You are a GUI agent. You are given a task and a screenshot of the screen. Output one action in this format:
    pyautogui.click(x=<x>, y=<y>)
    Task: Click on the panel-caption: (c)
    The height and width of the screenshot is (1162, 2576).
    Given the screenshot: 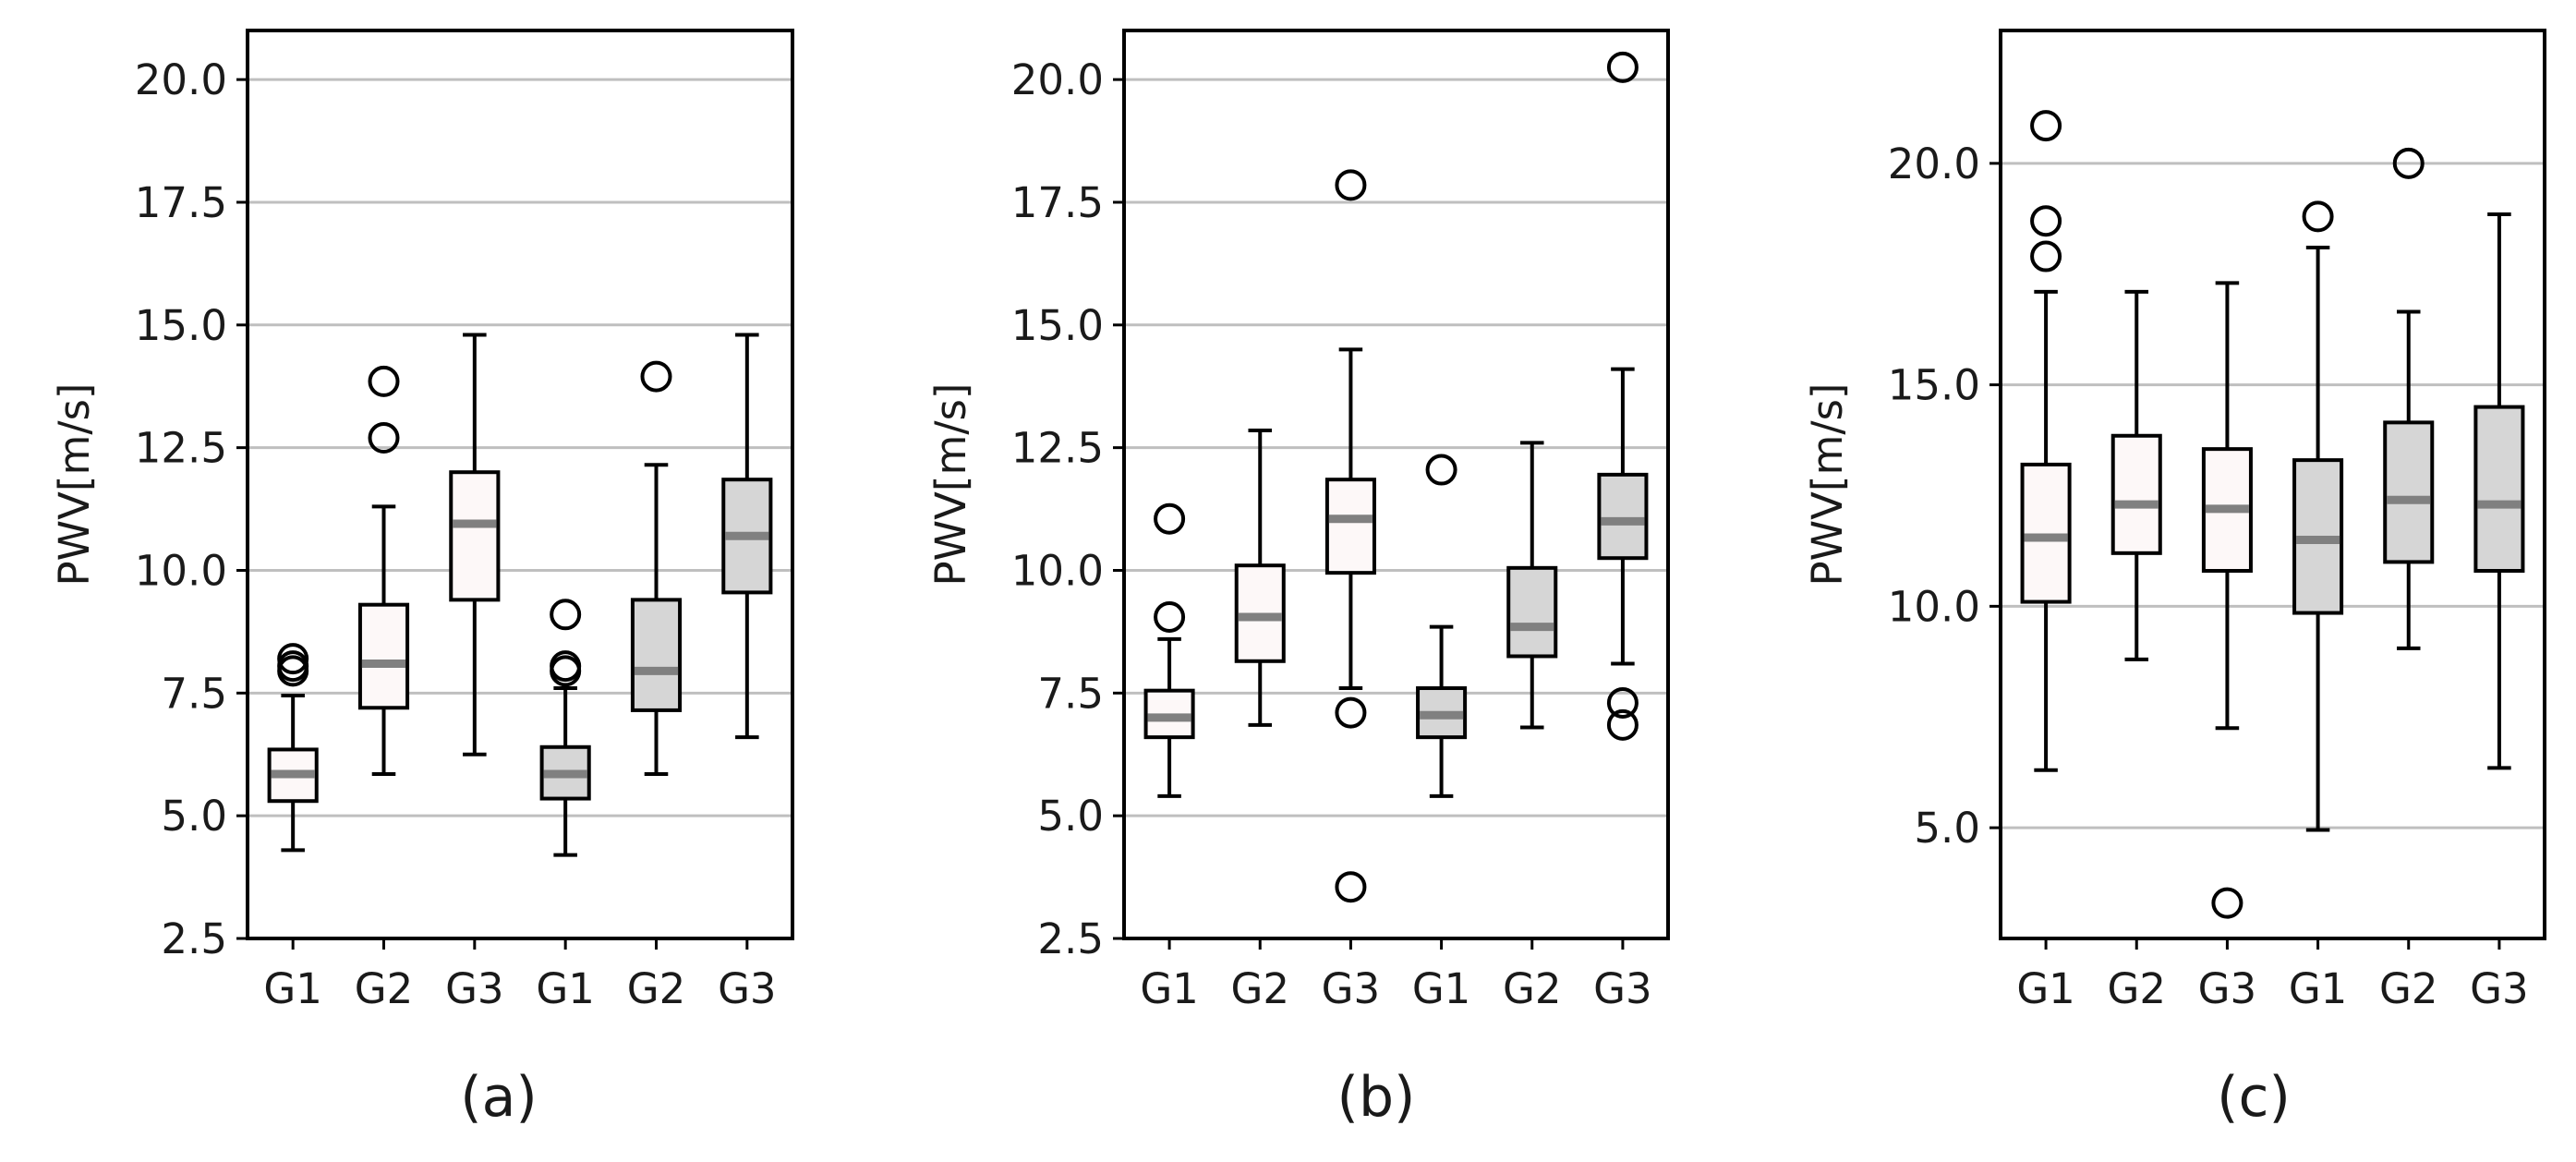 What is the action you would take?
    pyautogui.click(x=2254, y=1097)
    